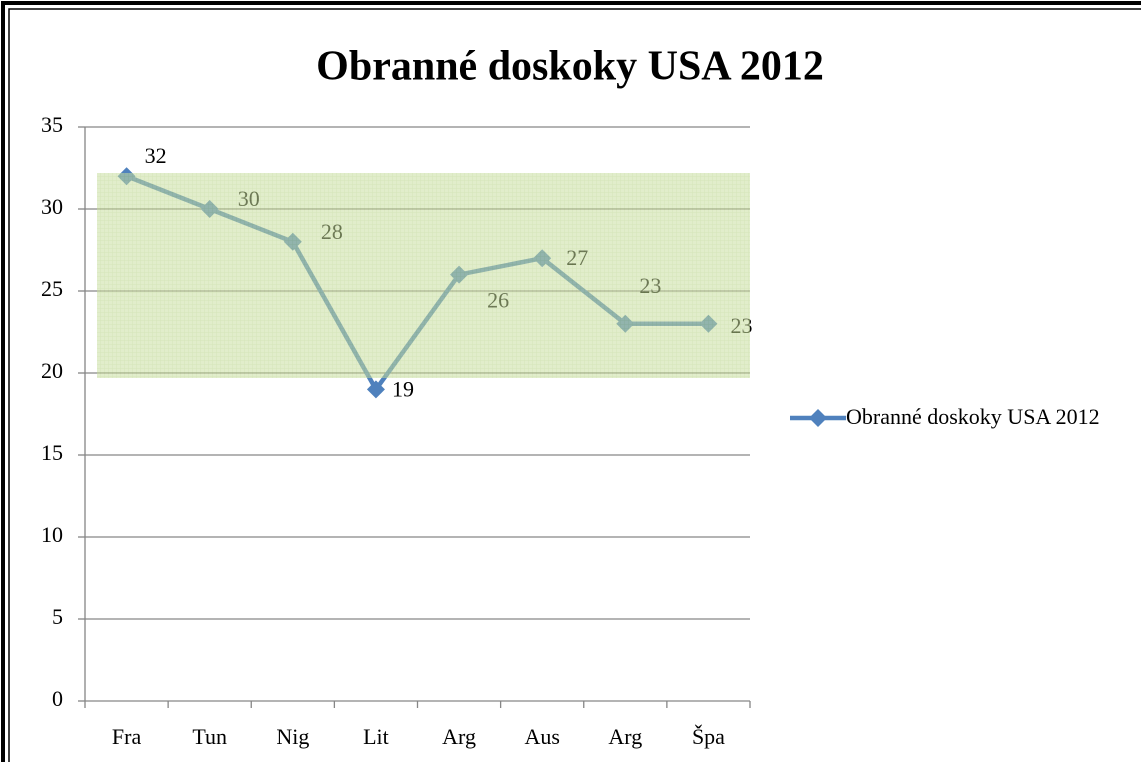 The width and height of the screenshot is (1141, 762). Describe the element at coordinates (52, 370) in the screenshot. I see `y-tick-label: 20` at that location.